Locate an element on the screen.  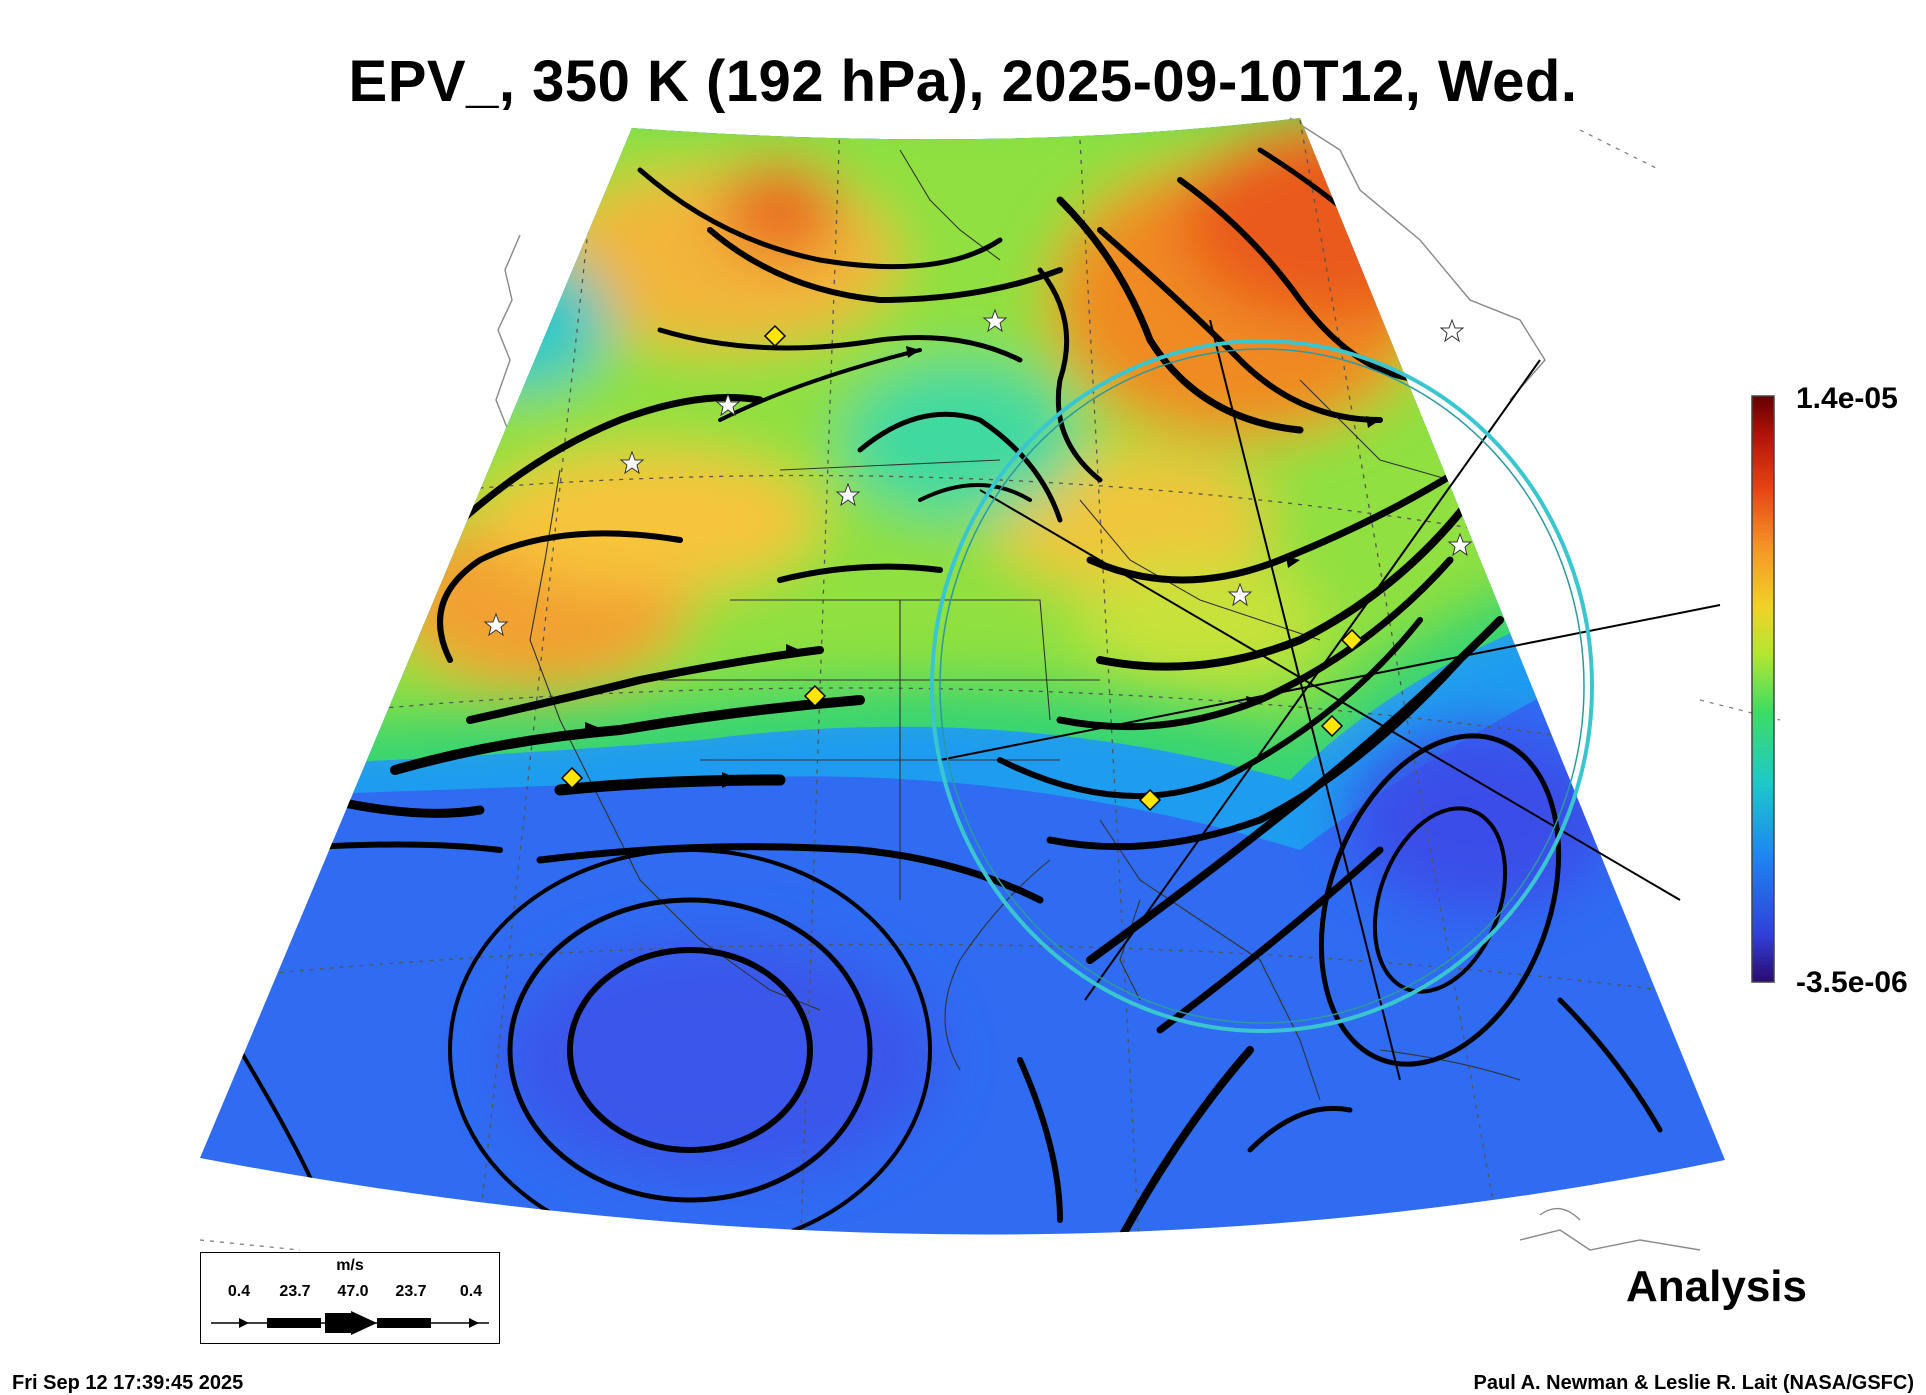
colorbar is located at coordinates (1763, 689).